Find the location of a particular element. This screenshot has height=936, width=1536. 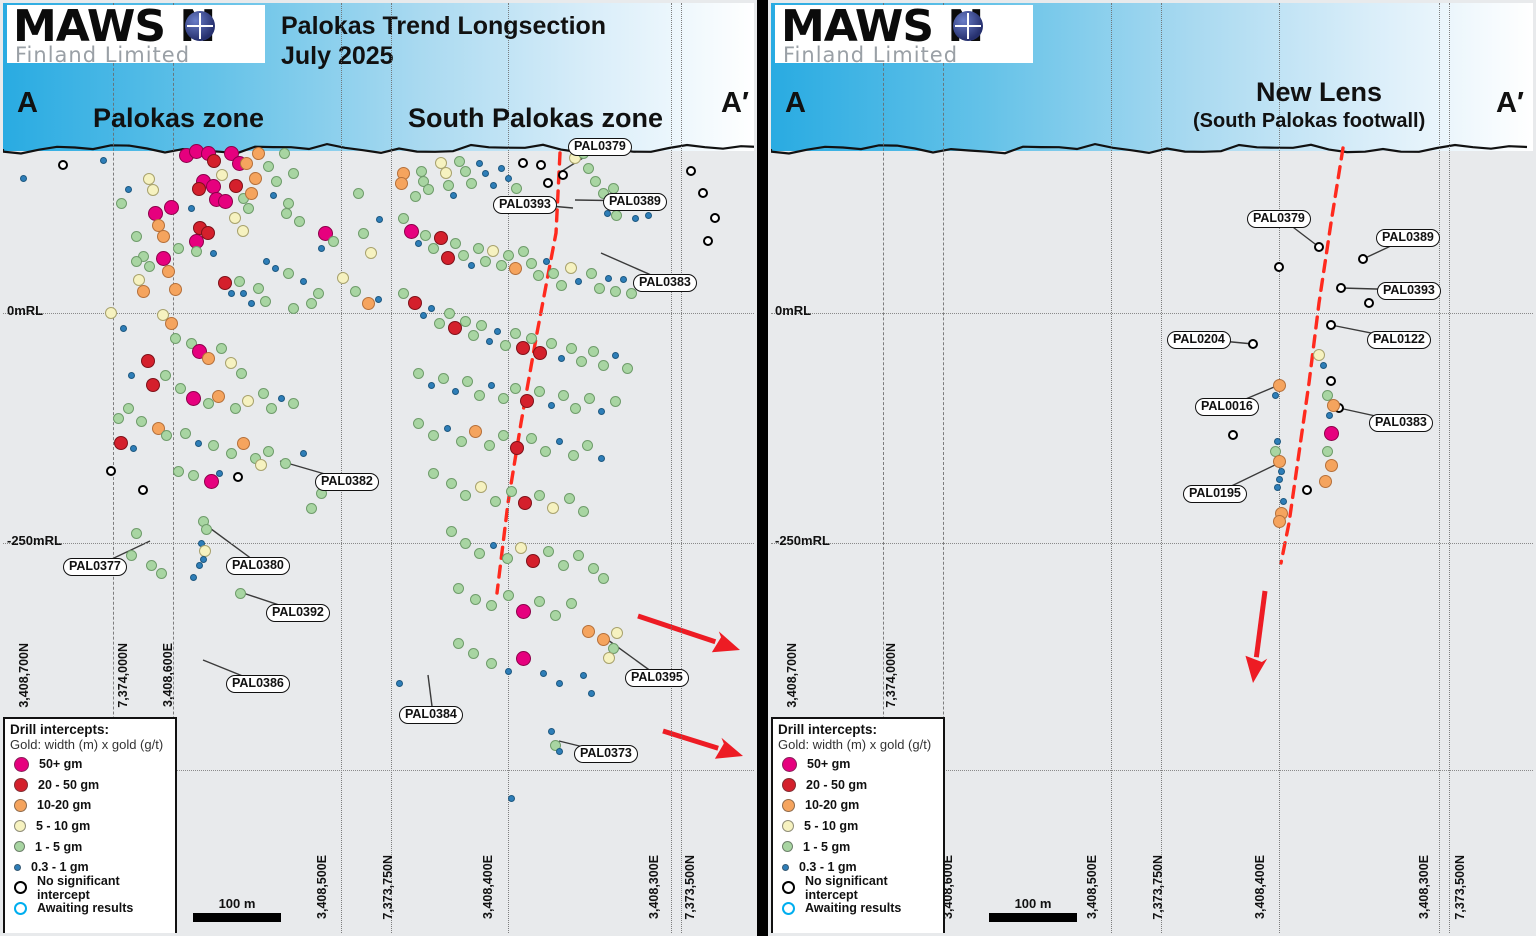

coordinate-label: 7,374,000N is located at coordinates (891, 675).